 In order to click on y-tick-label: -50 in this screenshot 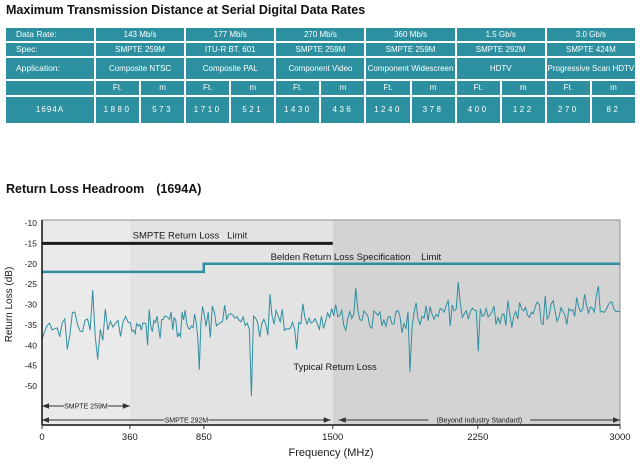, I will do `click(31, 386)`.